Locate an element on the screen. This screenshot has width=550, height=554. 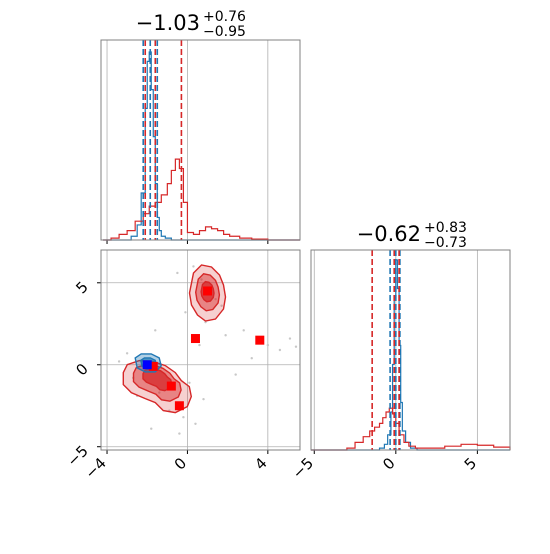
title-y-lower: −0.73 is located at coordinates (445, 243).